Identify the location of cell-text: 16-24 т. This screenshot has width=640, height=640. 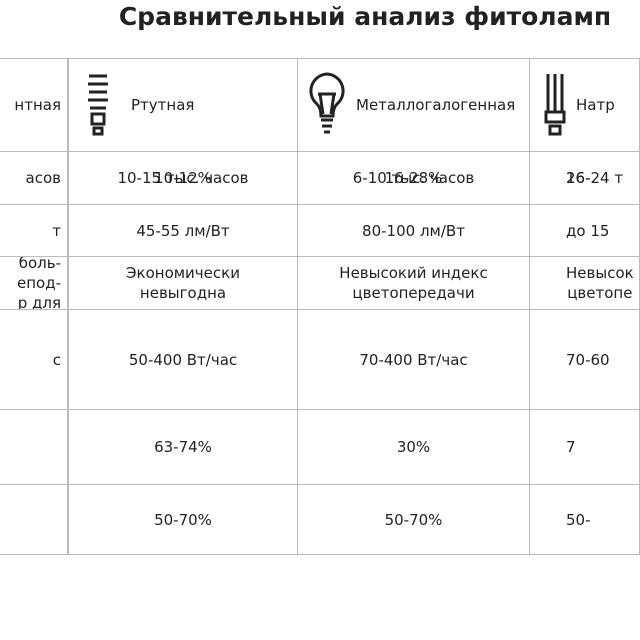
(595, 178).